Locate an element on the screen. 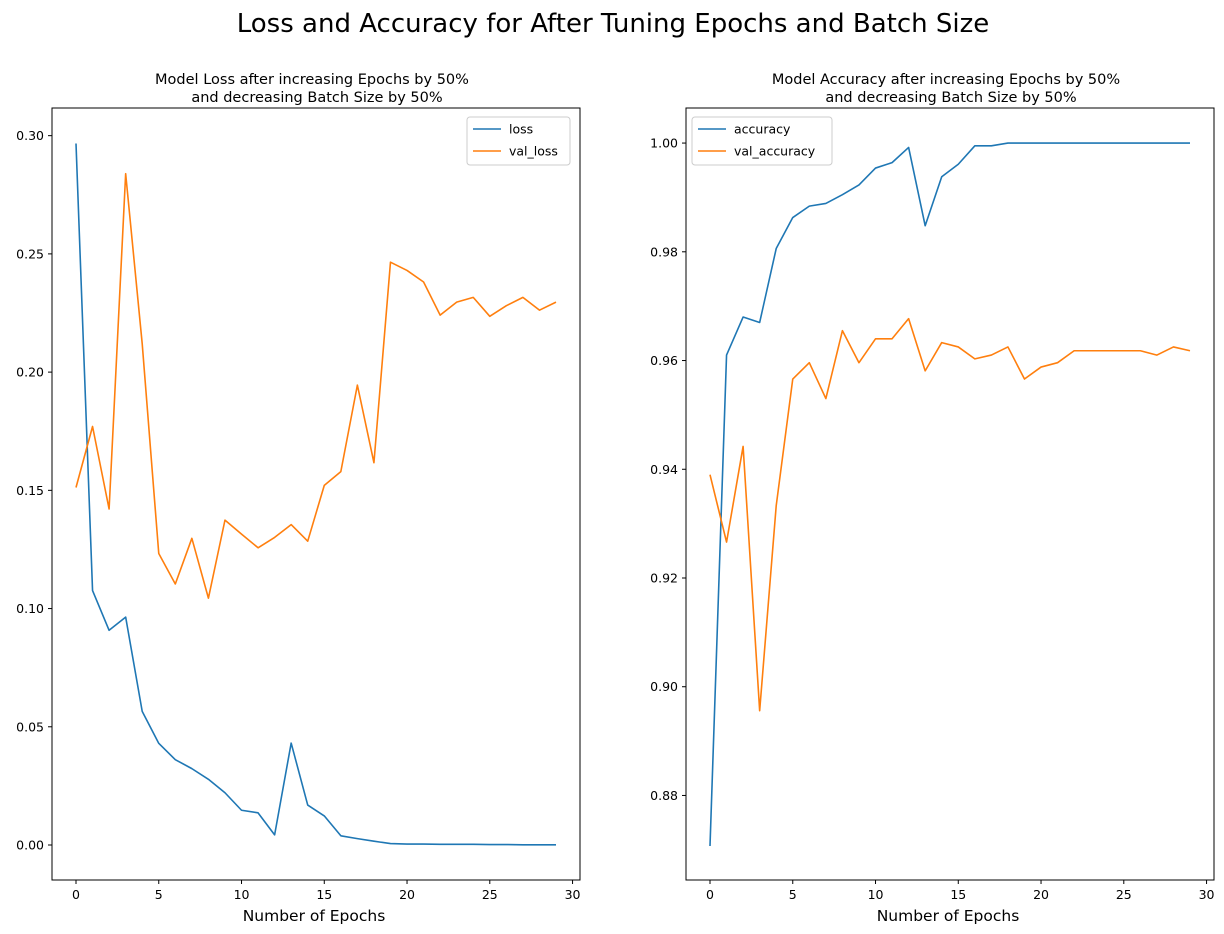  y-tick-label: 0.92 is located at coordinates (664, 577).